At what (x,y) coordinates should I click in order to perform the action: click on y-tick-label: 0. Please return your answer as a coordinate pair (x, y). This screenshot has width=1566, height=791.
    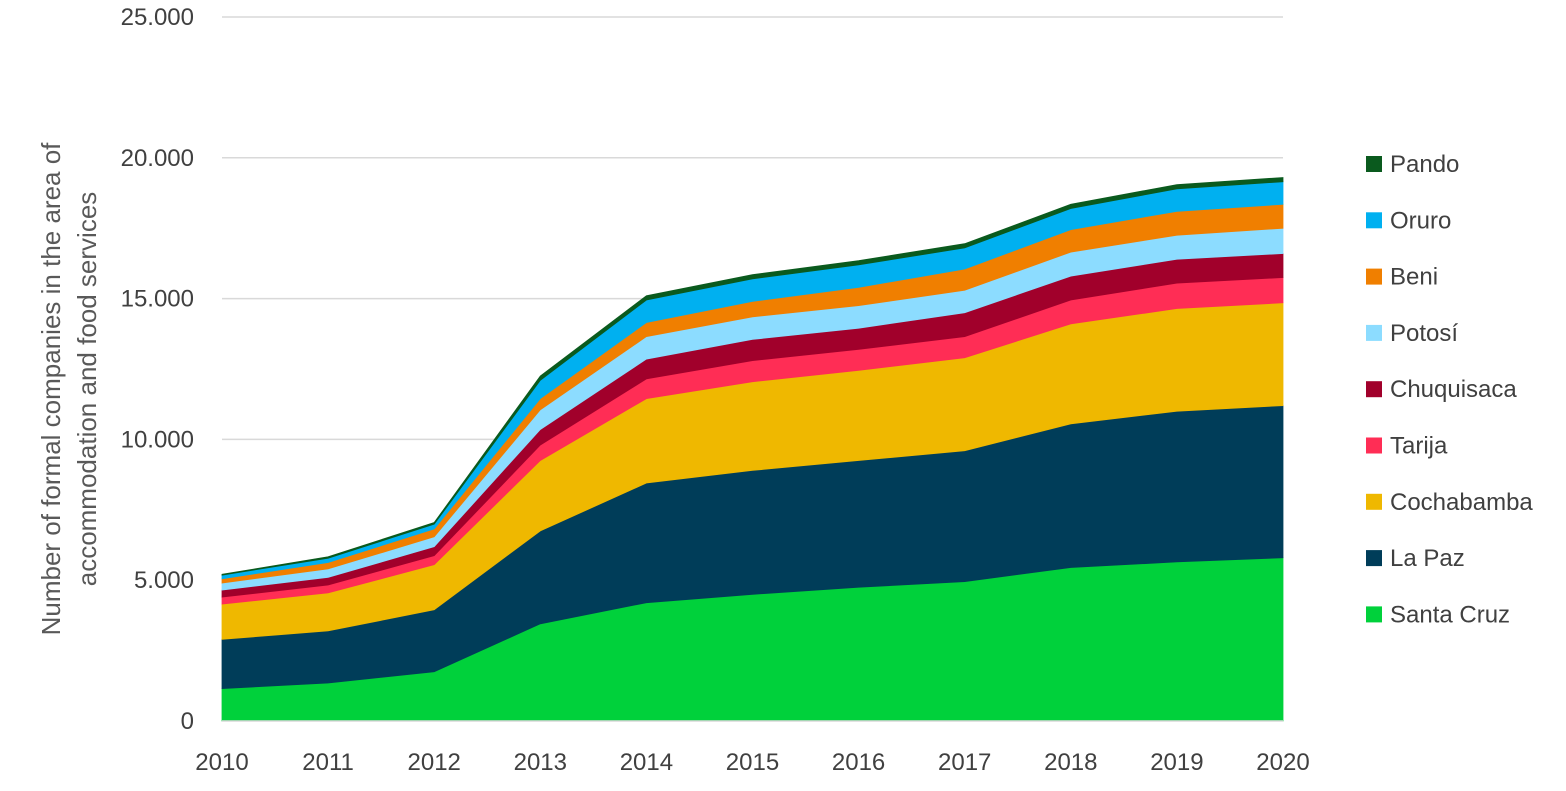
    Looking at the image, I should click on (187, 721).